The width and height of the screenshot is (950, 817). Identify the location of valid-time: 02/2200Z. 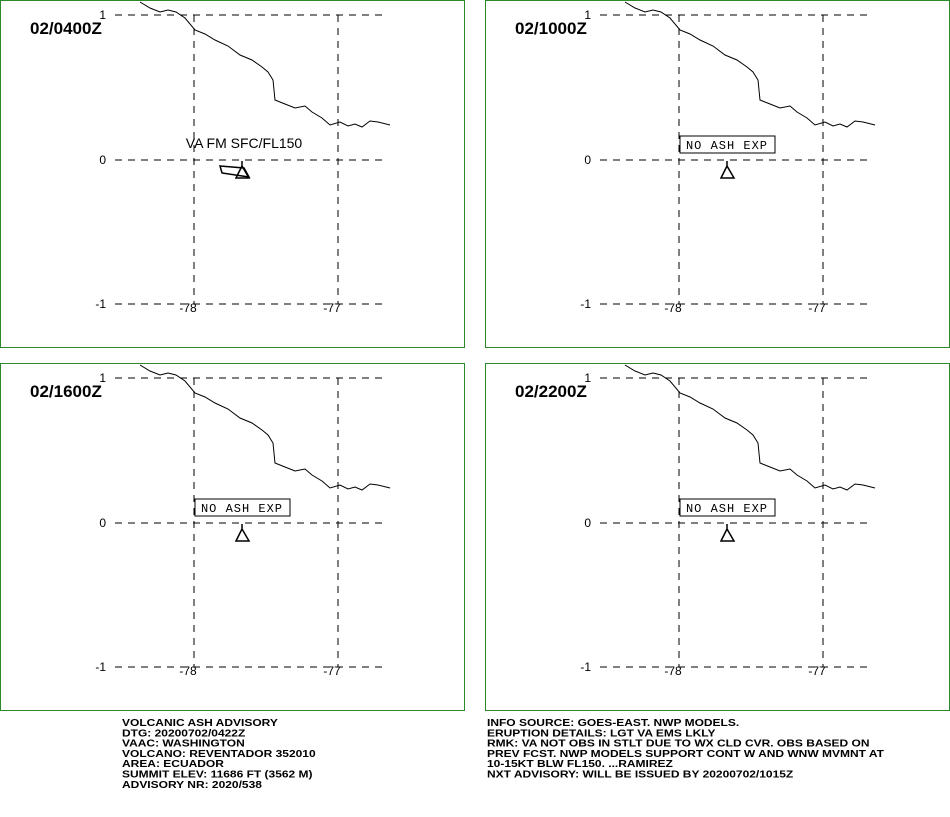
(551, 391).